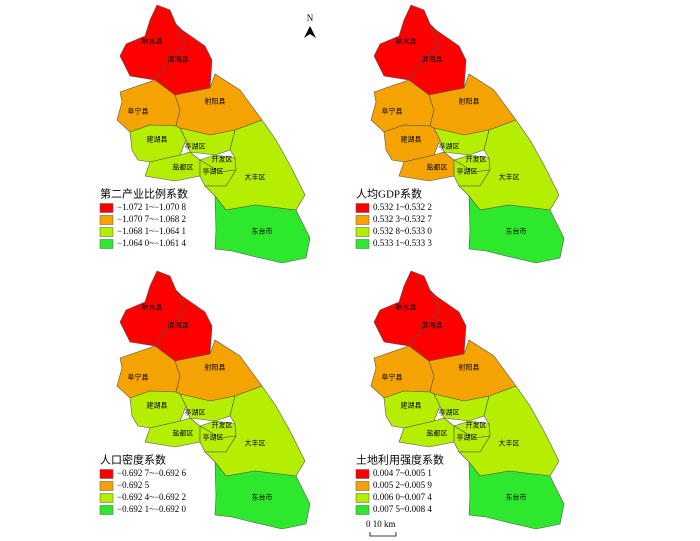  What do you see at coordinates (402, 231) in the screenshot?
I see `legend-label: 0.532 8~0.533 0` at bounding box center [402, 231].